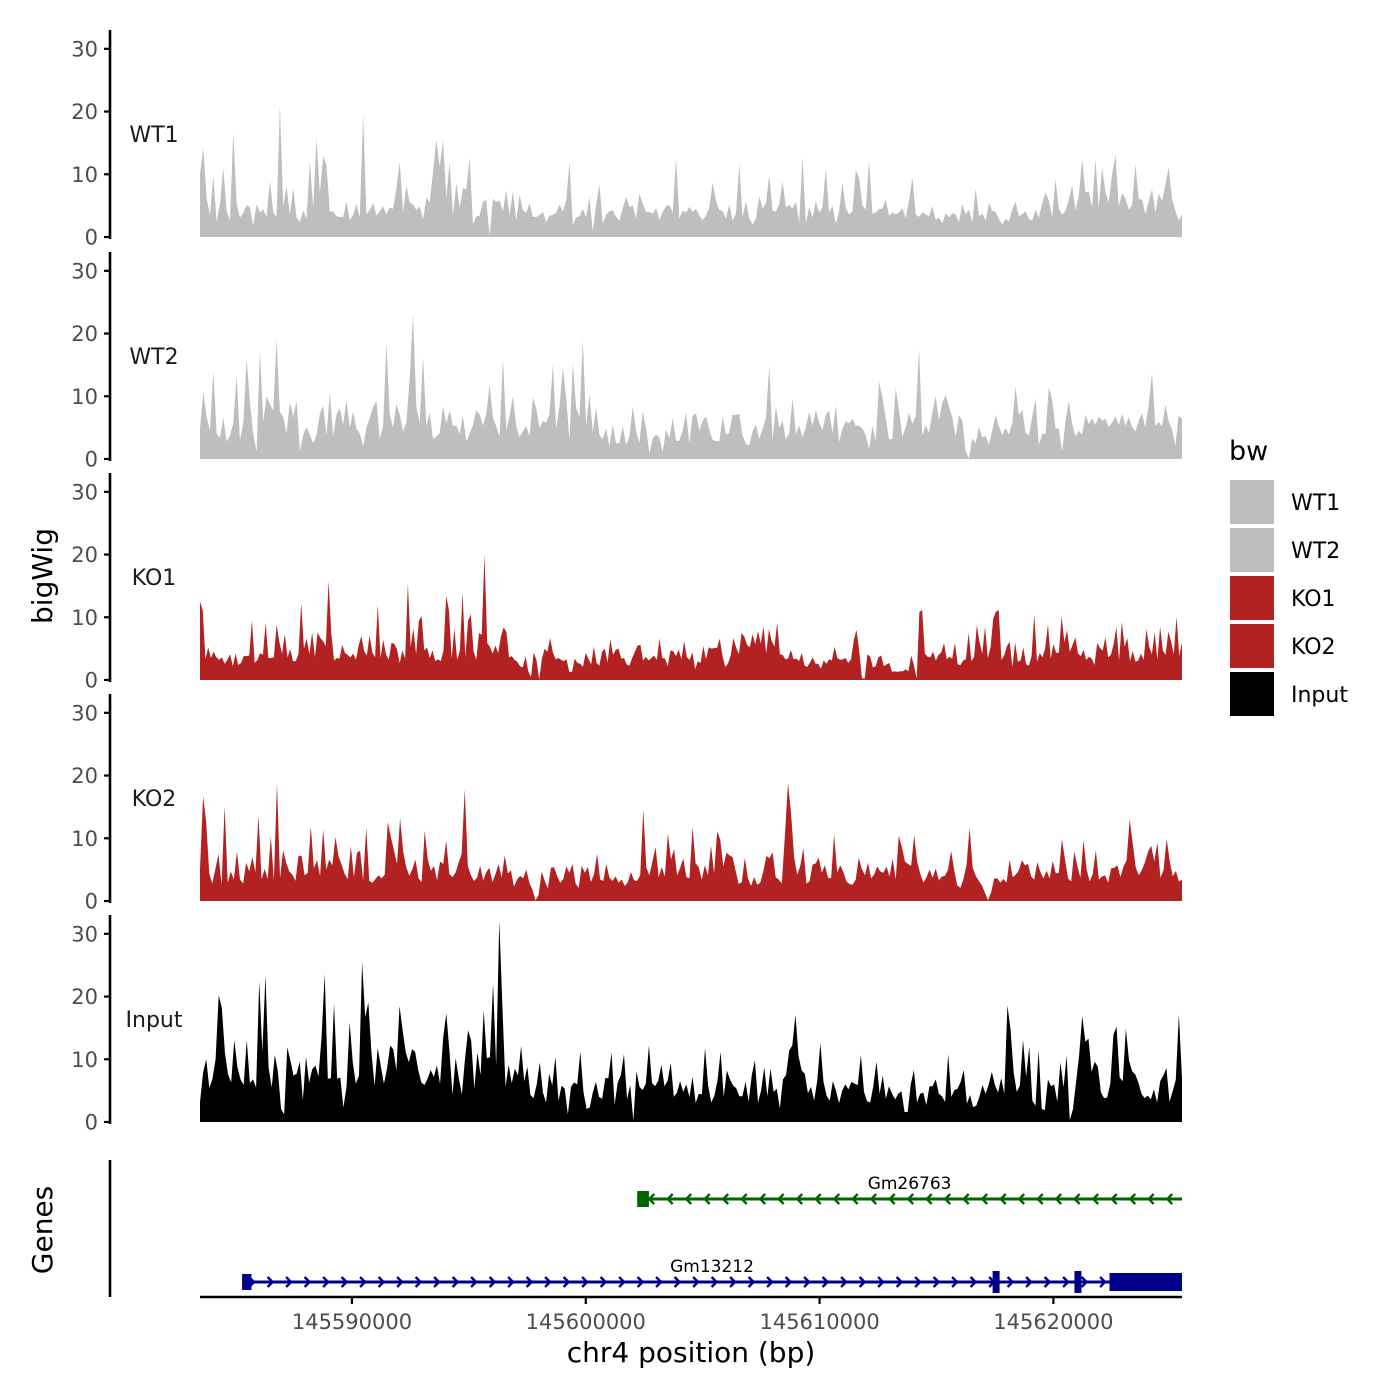 This screenshot has width=1400, height=1400. I want to click on y-axis-title: bigWig, so click(42, 576).